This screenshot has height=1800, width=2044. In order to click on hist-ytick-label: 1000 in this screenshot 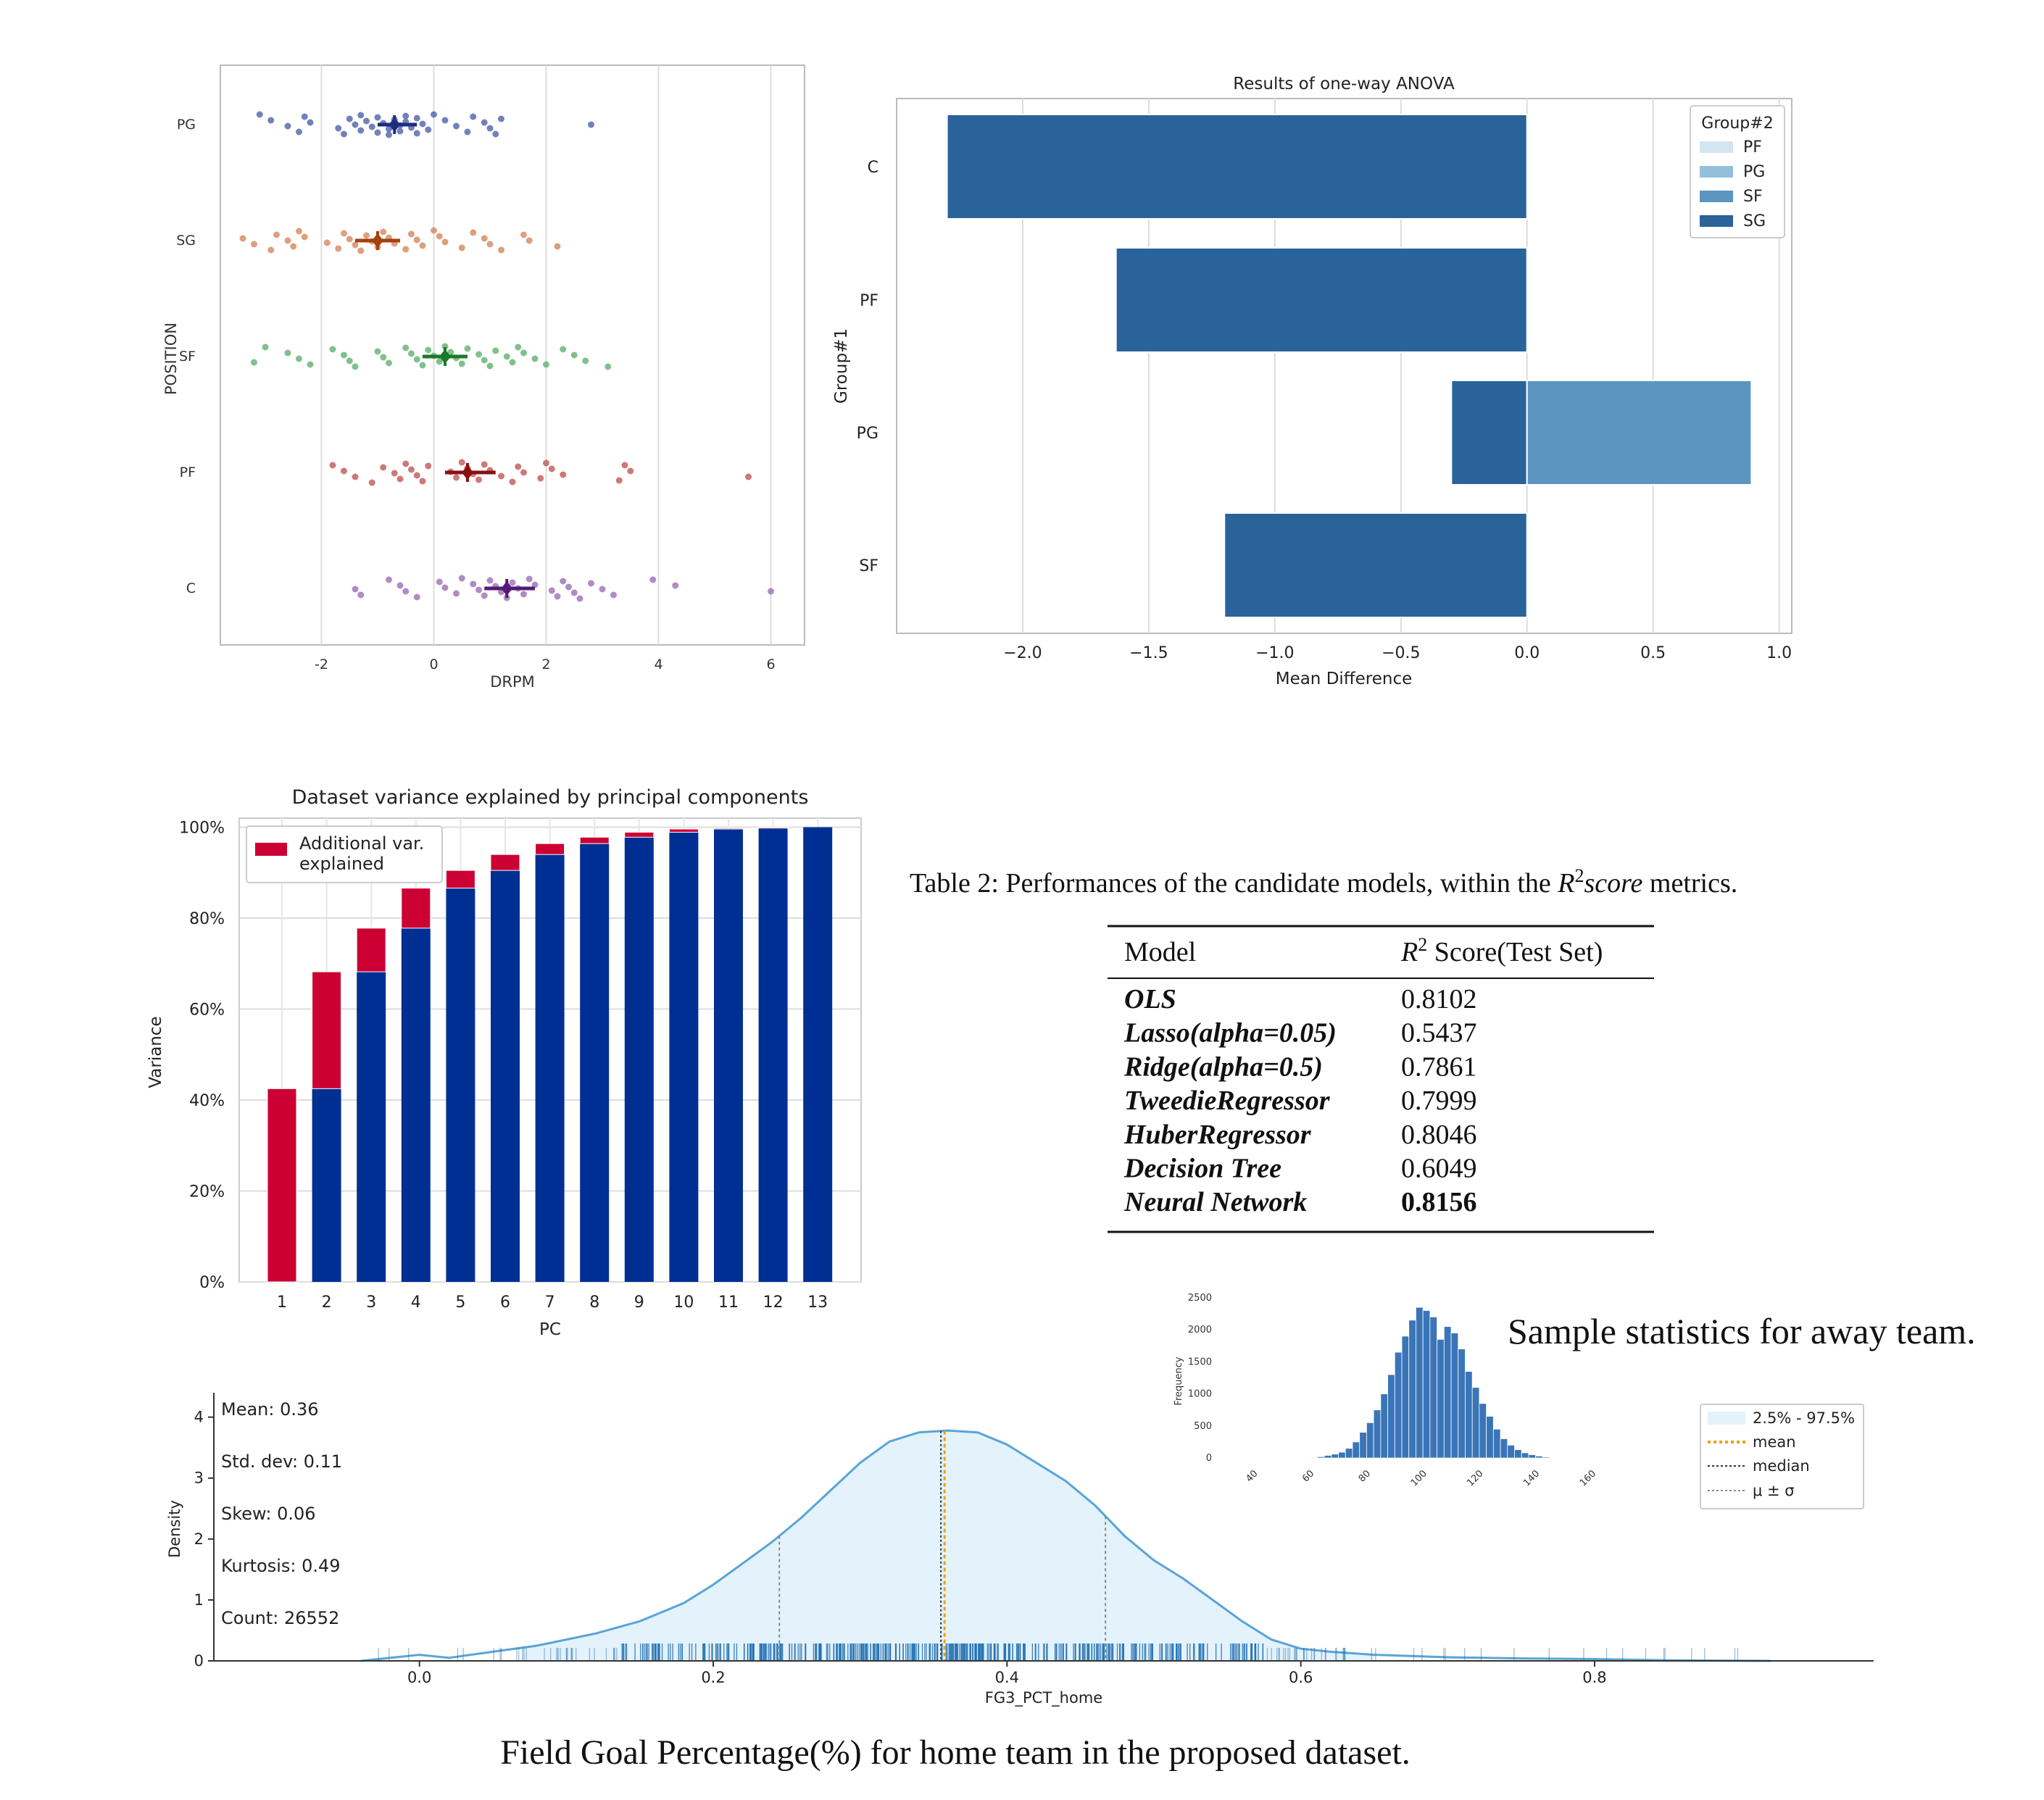, I will do `click(1200, 1394)`.